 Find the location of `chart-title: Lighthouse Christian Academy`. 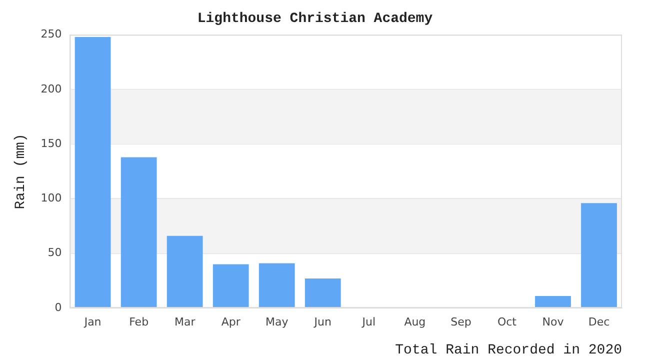

chart-title: Lighthouse Christian Academy is located at coordinates (315, 18).